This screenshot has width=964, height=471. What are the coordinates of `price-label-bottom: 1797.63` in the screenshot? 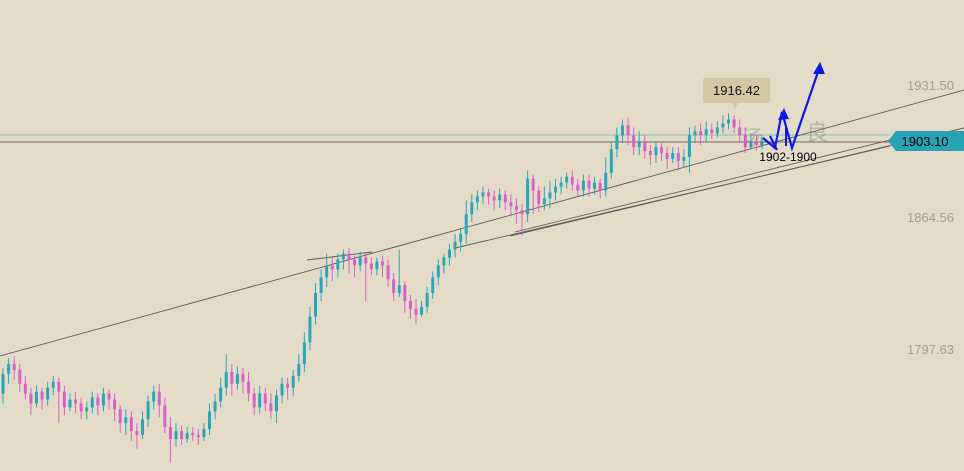 It's located at (930, 349).